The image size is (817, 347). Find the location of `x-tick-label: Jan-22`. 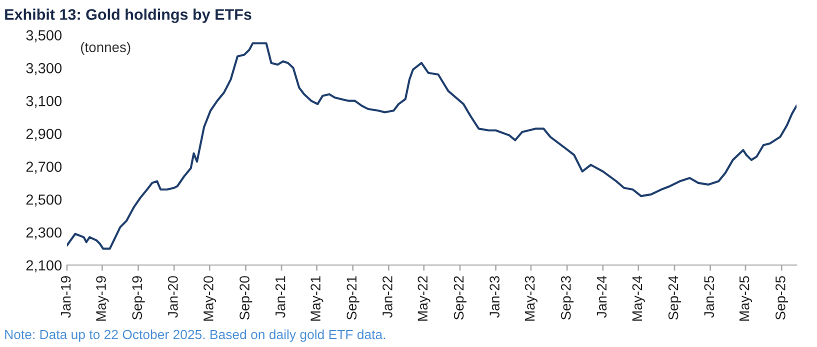

x-tick-label: Jan-22 is located at coordinates (387, 297).